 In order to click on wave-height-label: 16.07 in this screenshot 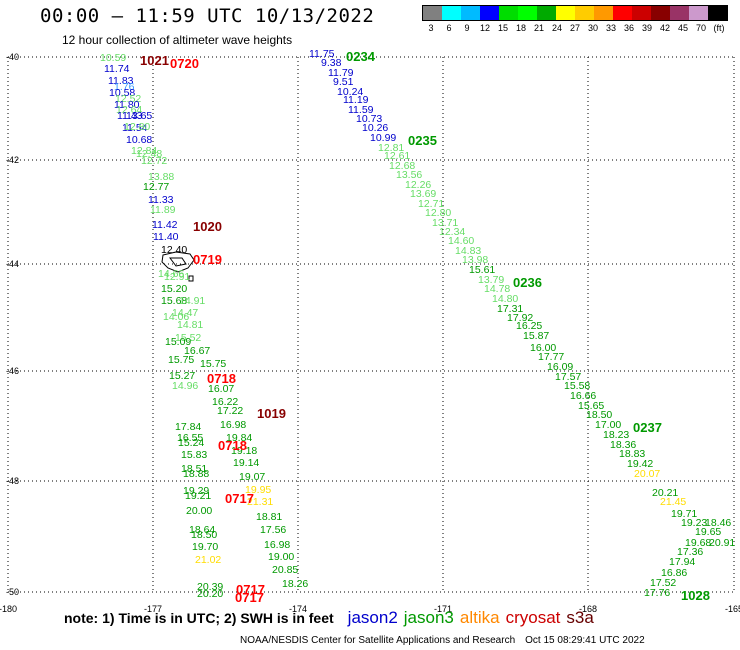, I will do `click(221, 389)`.